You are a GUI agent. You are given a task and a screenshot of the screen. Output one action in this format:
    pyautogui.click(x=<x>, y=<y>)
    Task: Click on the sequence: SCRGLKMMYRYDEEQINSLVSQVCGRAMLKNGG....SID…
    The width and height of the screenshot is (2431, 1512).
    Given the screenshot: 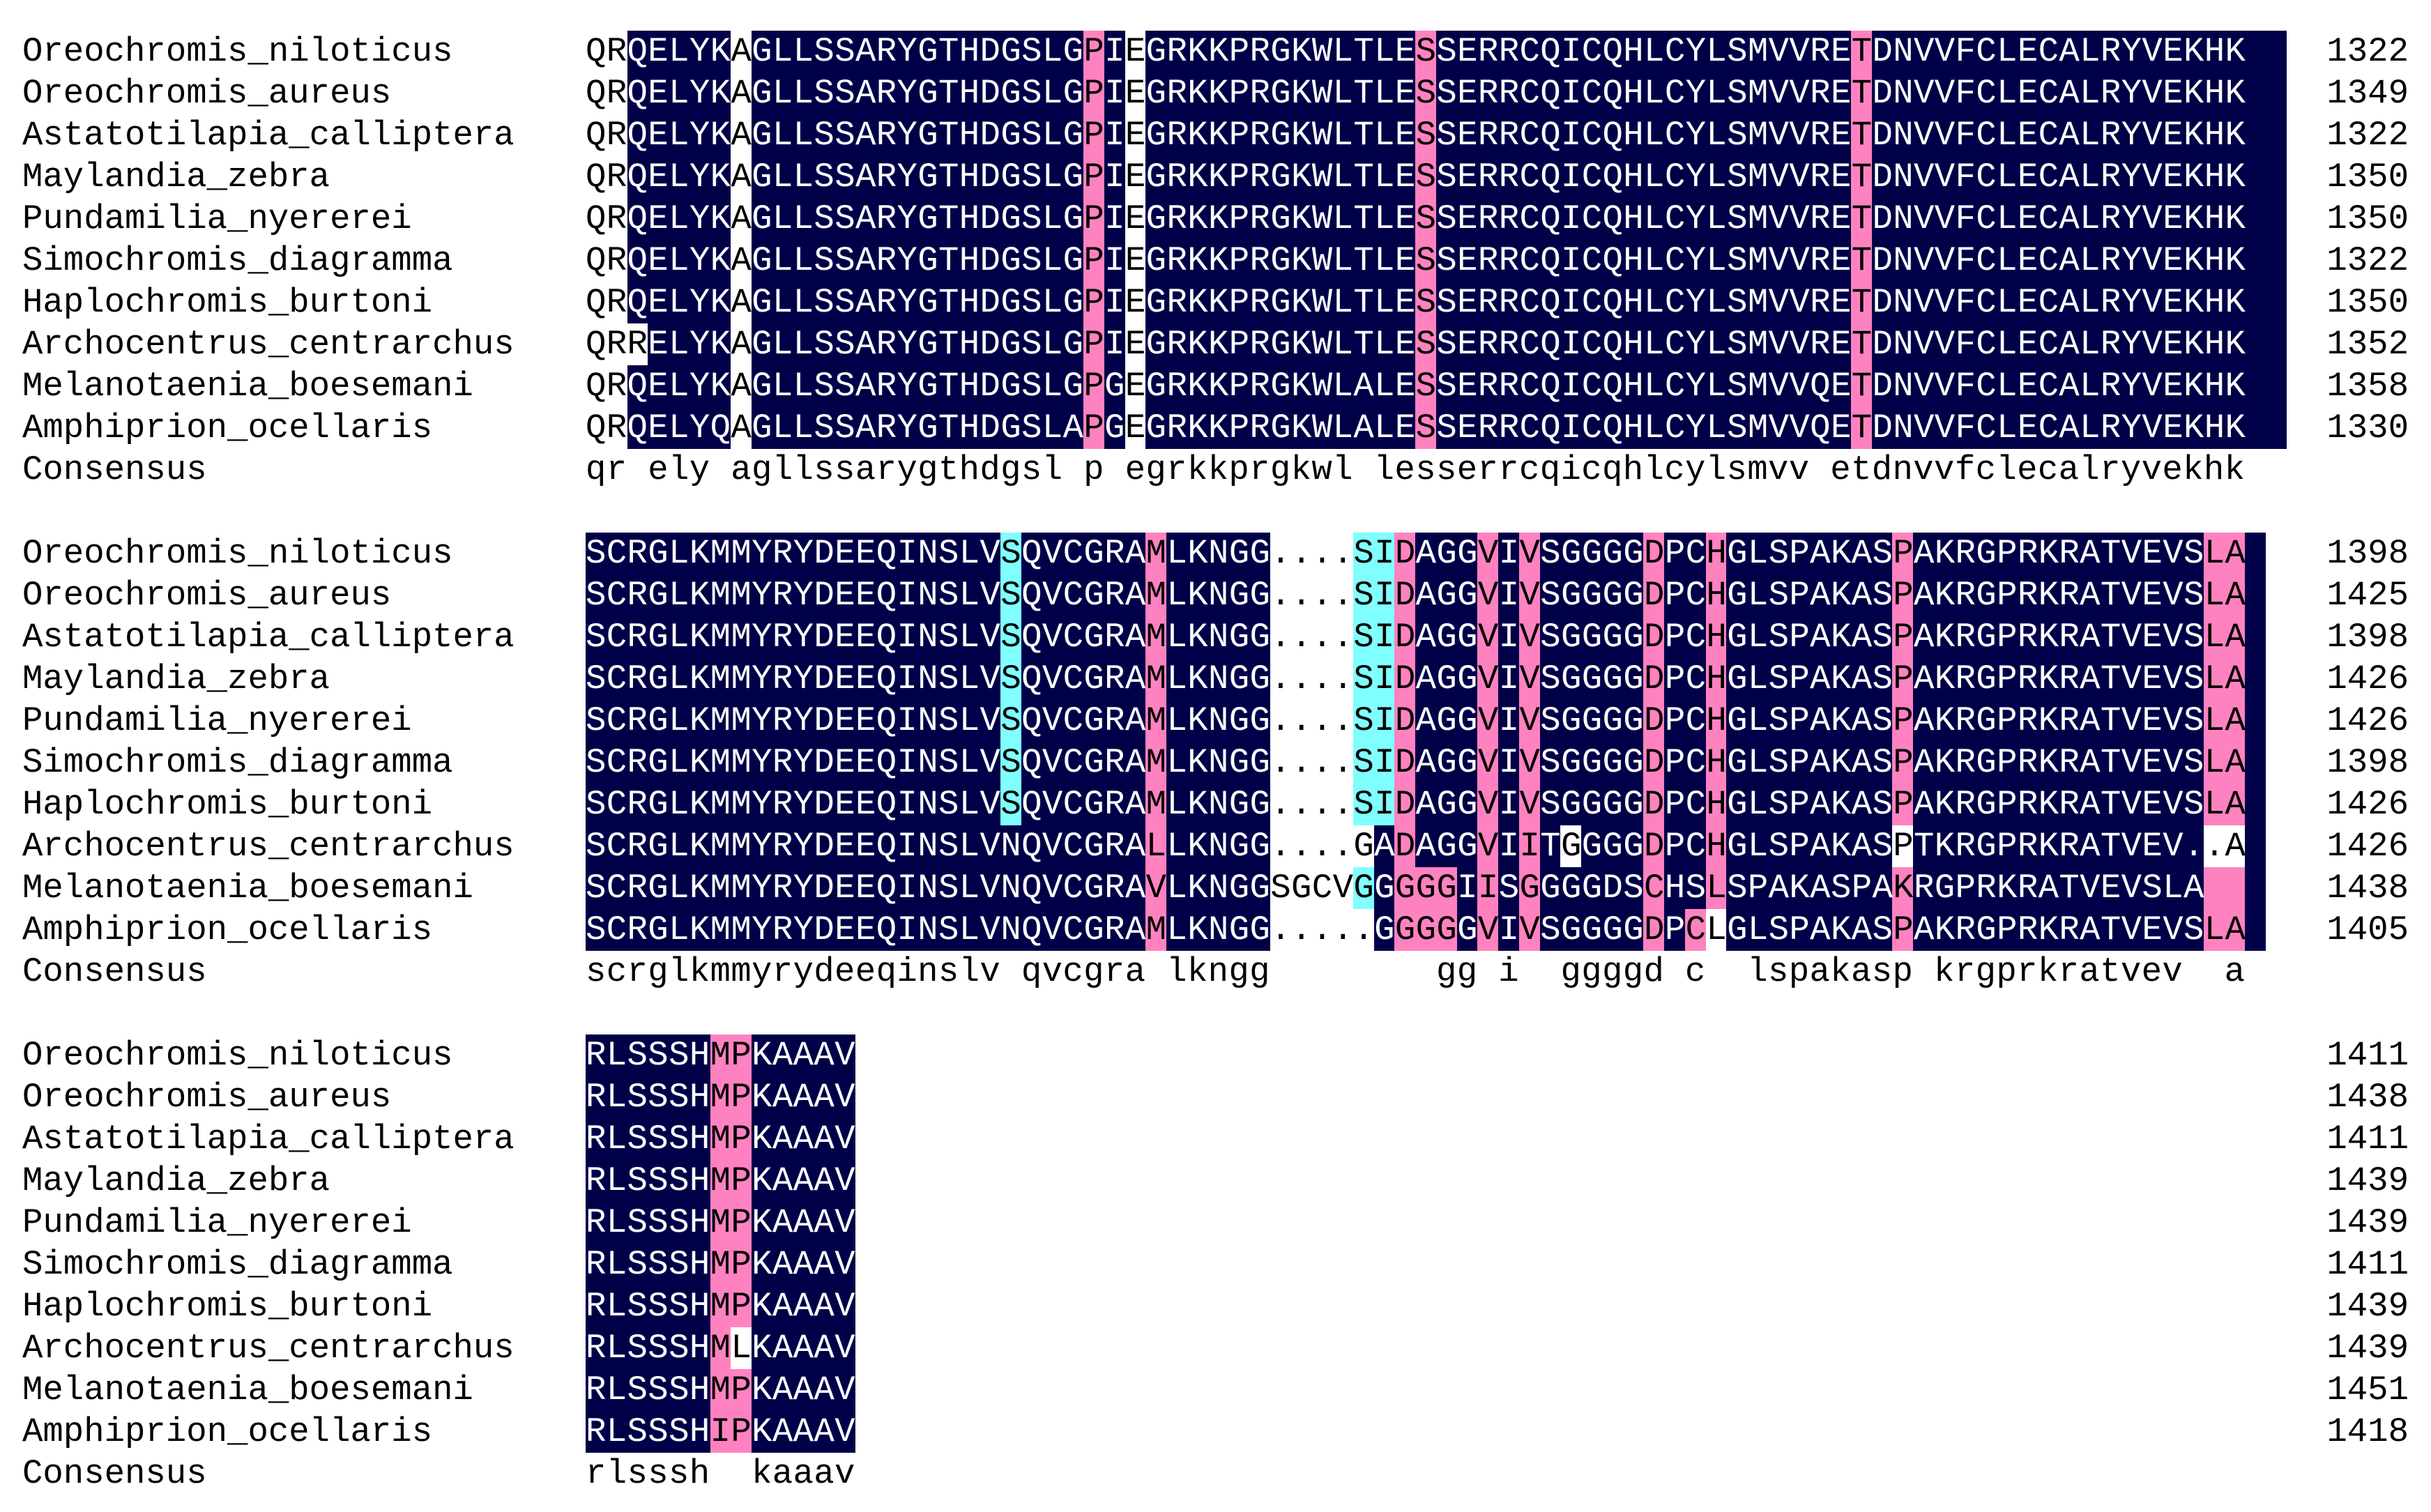 What is the action you would take?
    pyautogui.click(x=1416, y=595)
    